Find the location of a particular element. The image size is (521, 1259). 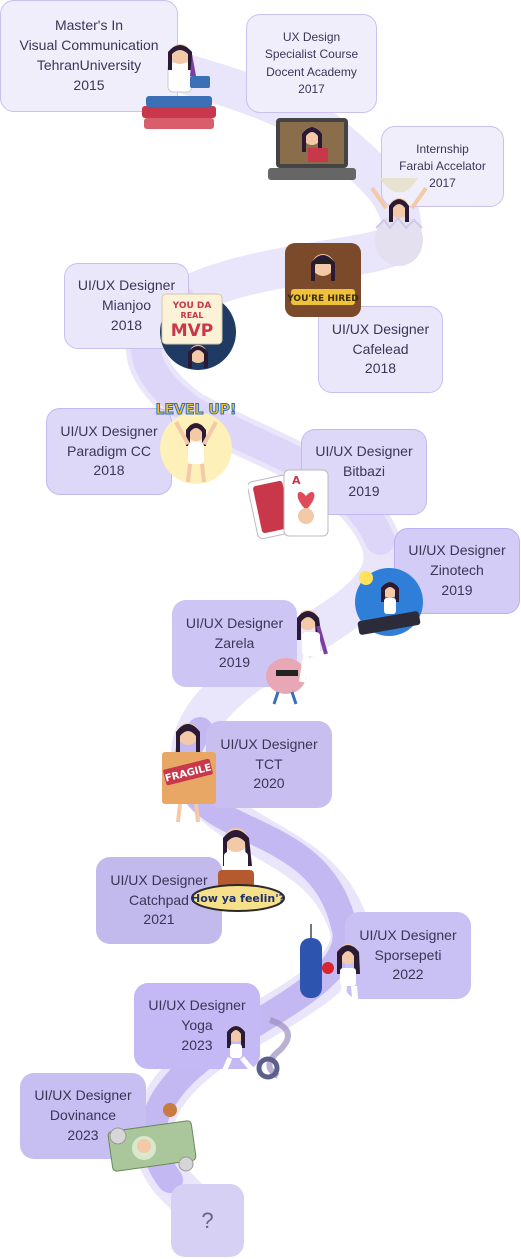

milestone-card-cafelead: UI/UX Designer Cafelead 2018 is located at coordinates (380, 349).